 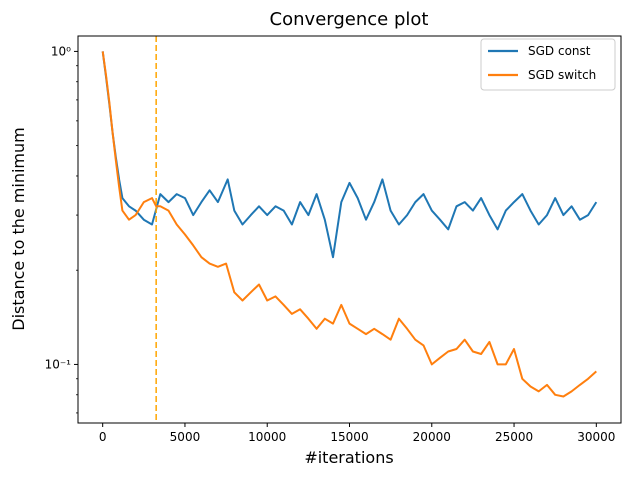 What do you see at coordinates (562, 75) in the screenshot?
I see `legend-label-sgd-switch: SGD switch` at bounding box center [562, 75].